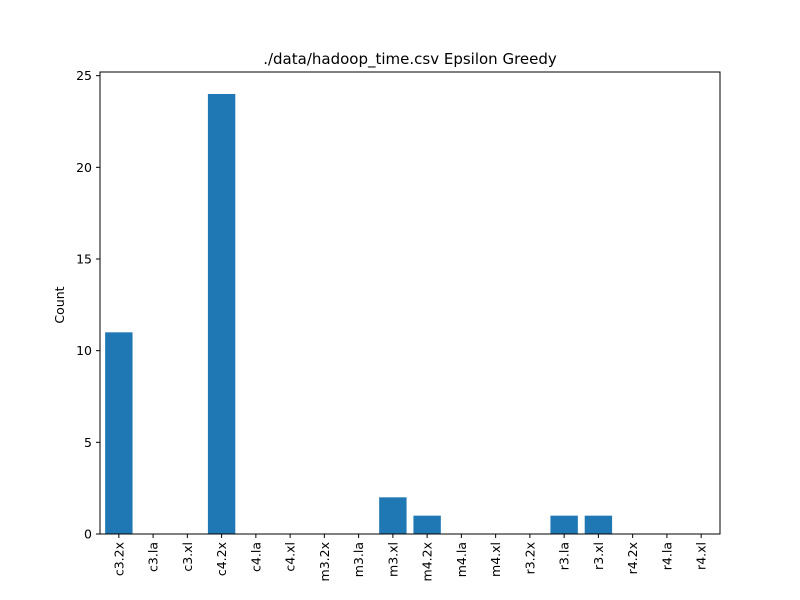 The image size is (800, 600). Describe the element at coordinates (495, 559) in the screenshot. I see `x-tick-label: m4.xl` at that location.